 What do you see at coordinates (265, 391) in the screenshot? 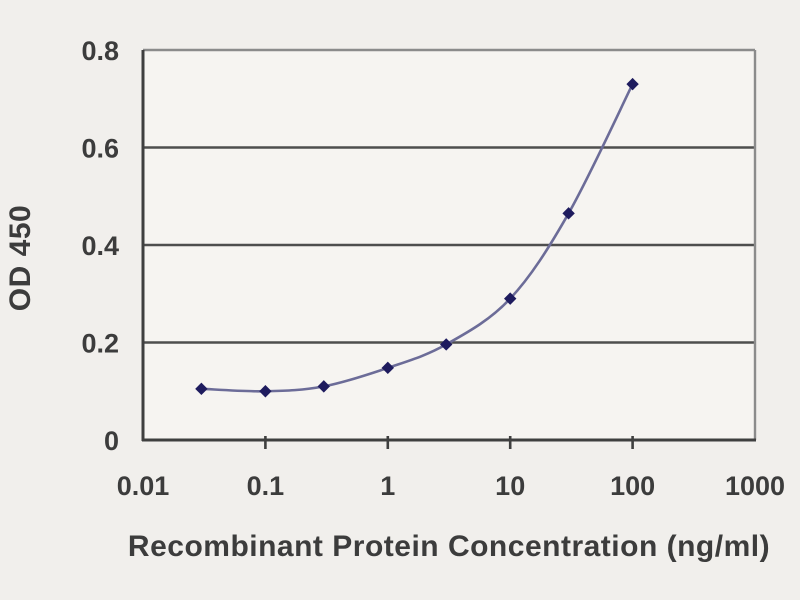
I see `data-point-marker-0.1` at bounding box center [265, 391].